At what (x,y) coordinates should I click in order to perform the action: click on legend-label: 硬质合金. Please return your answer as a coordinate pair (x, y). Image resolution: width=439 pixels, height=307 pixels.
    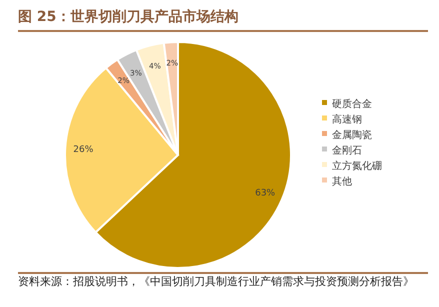
    Looking at the image, I should click on (352, 104).